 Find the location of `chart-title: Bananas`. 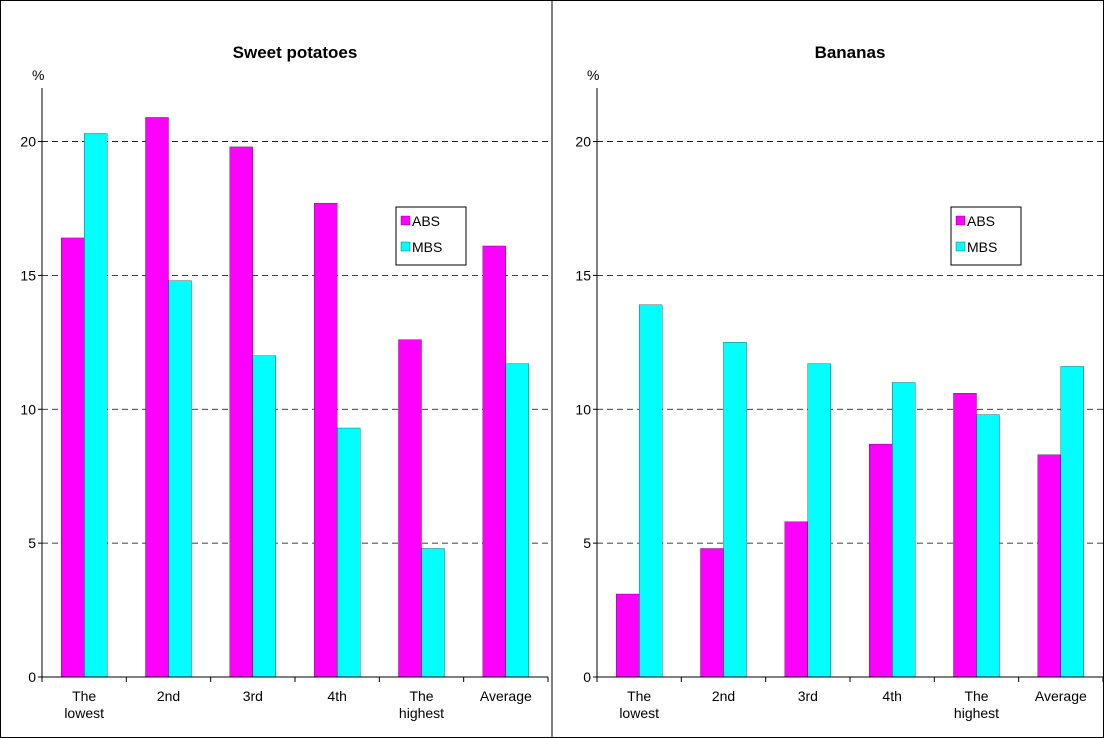

chart-title: Bananas is located at coordinates (850, 52).